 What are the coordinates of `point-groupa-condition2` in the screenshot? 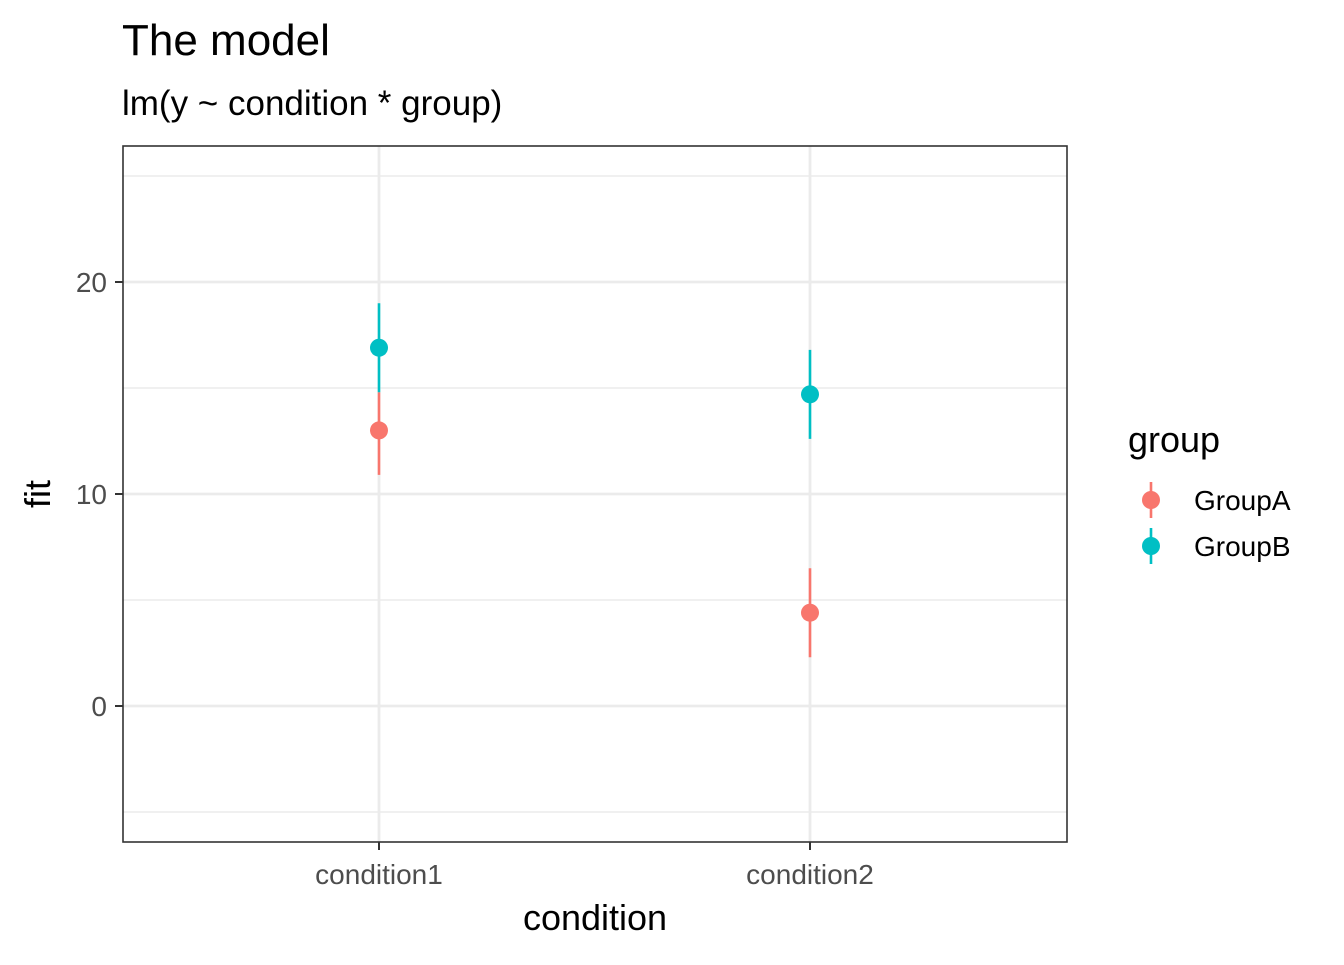 It's located at (810, 612).